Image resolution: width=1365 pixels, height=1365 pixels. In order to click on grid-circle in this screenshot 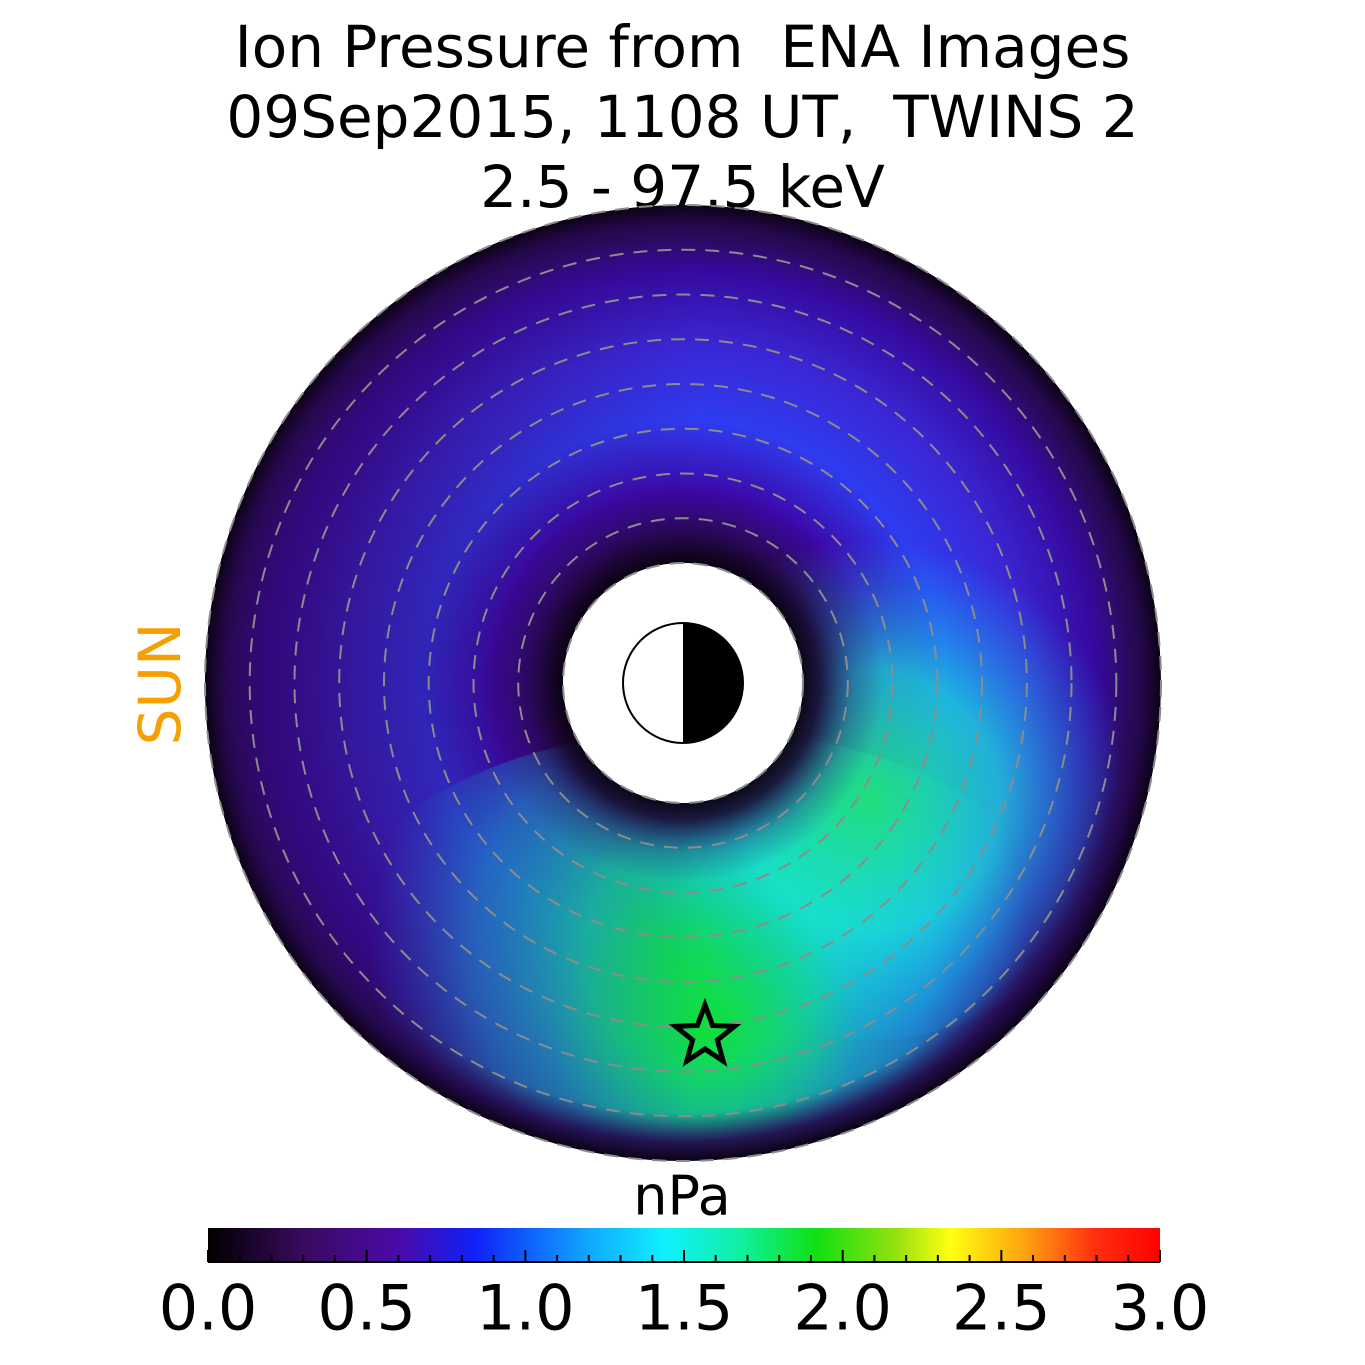, I will do `click(683, 683)`.